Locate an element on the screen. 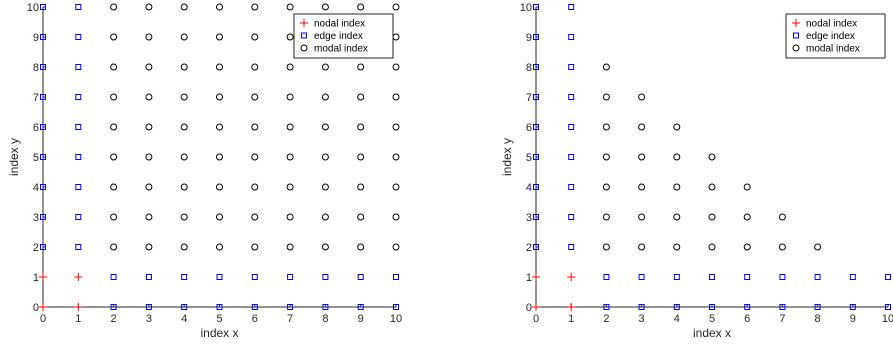 The height and width of the screenshot is (353, 893). x-tick-label: 8 is located at coordinates (818, 319).